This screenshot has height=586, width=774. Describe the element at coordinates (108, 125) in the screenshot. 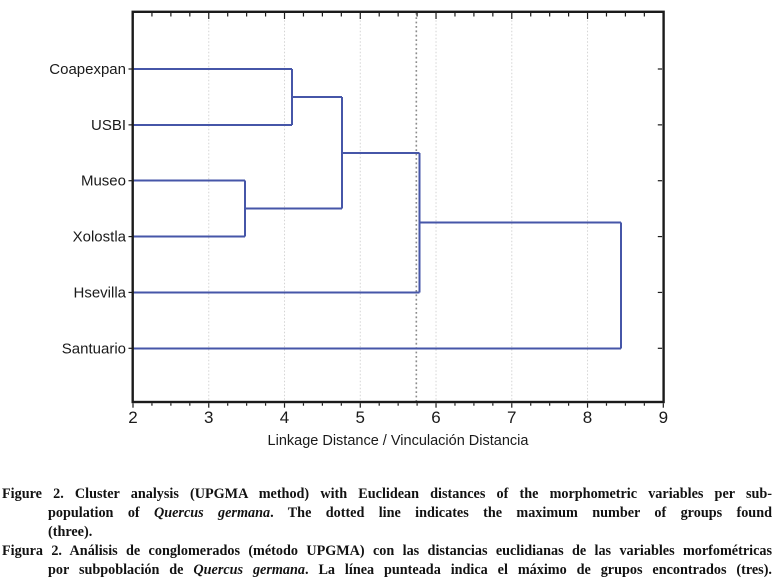

I see `leaf-label: USBI` at that location.